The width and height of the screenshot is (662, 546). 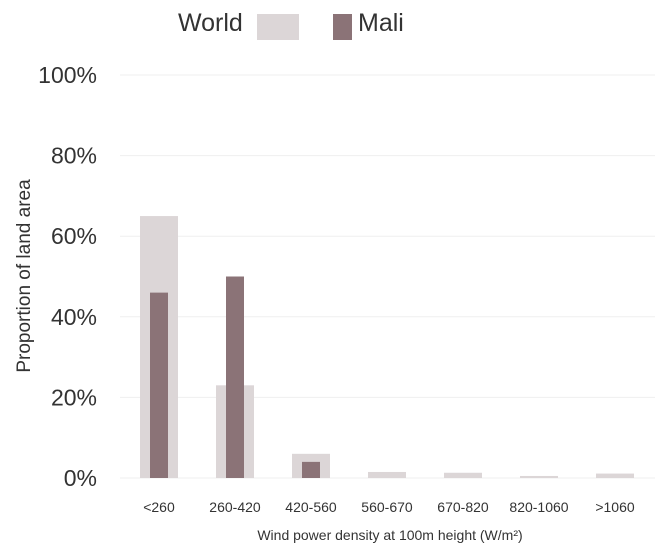 What do you see at coordinates (538, 507) in the screenshot?
I see `x-tick-label: 820-1060` at bounding box center [538, 507].